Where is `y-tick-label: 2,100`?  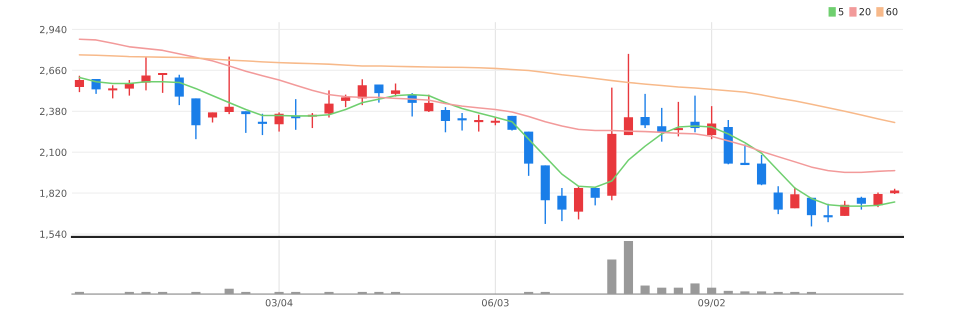
y-tick-label: 2,100 is located at coordinates (53, 152).